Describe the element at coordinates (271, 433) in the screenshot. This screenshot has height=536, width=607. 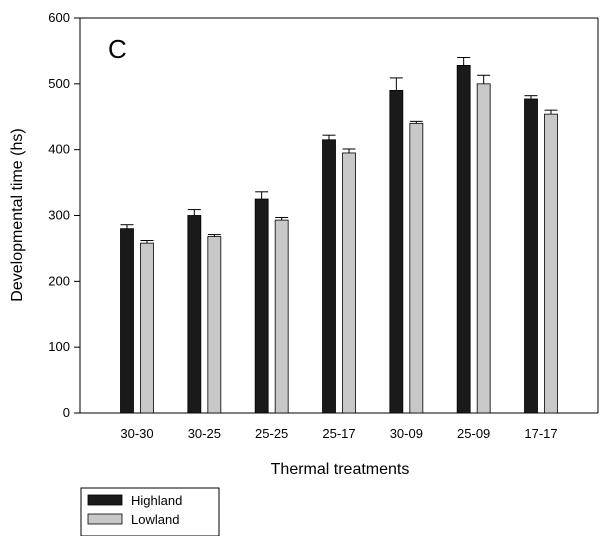
I see `x-tick-label: 25-25` at that location.